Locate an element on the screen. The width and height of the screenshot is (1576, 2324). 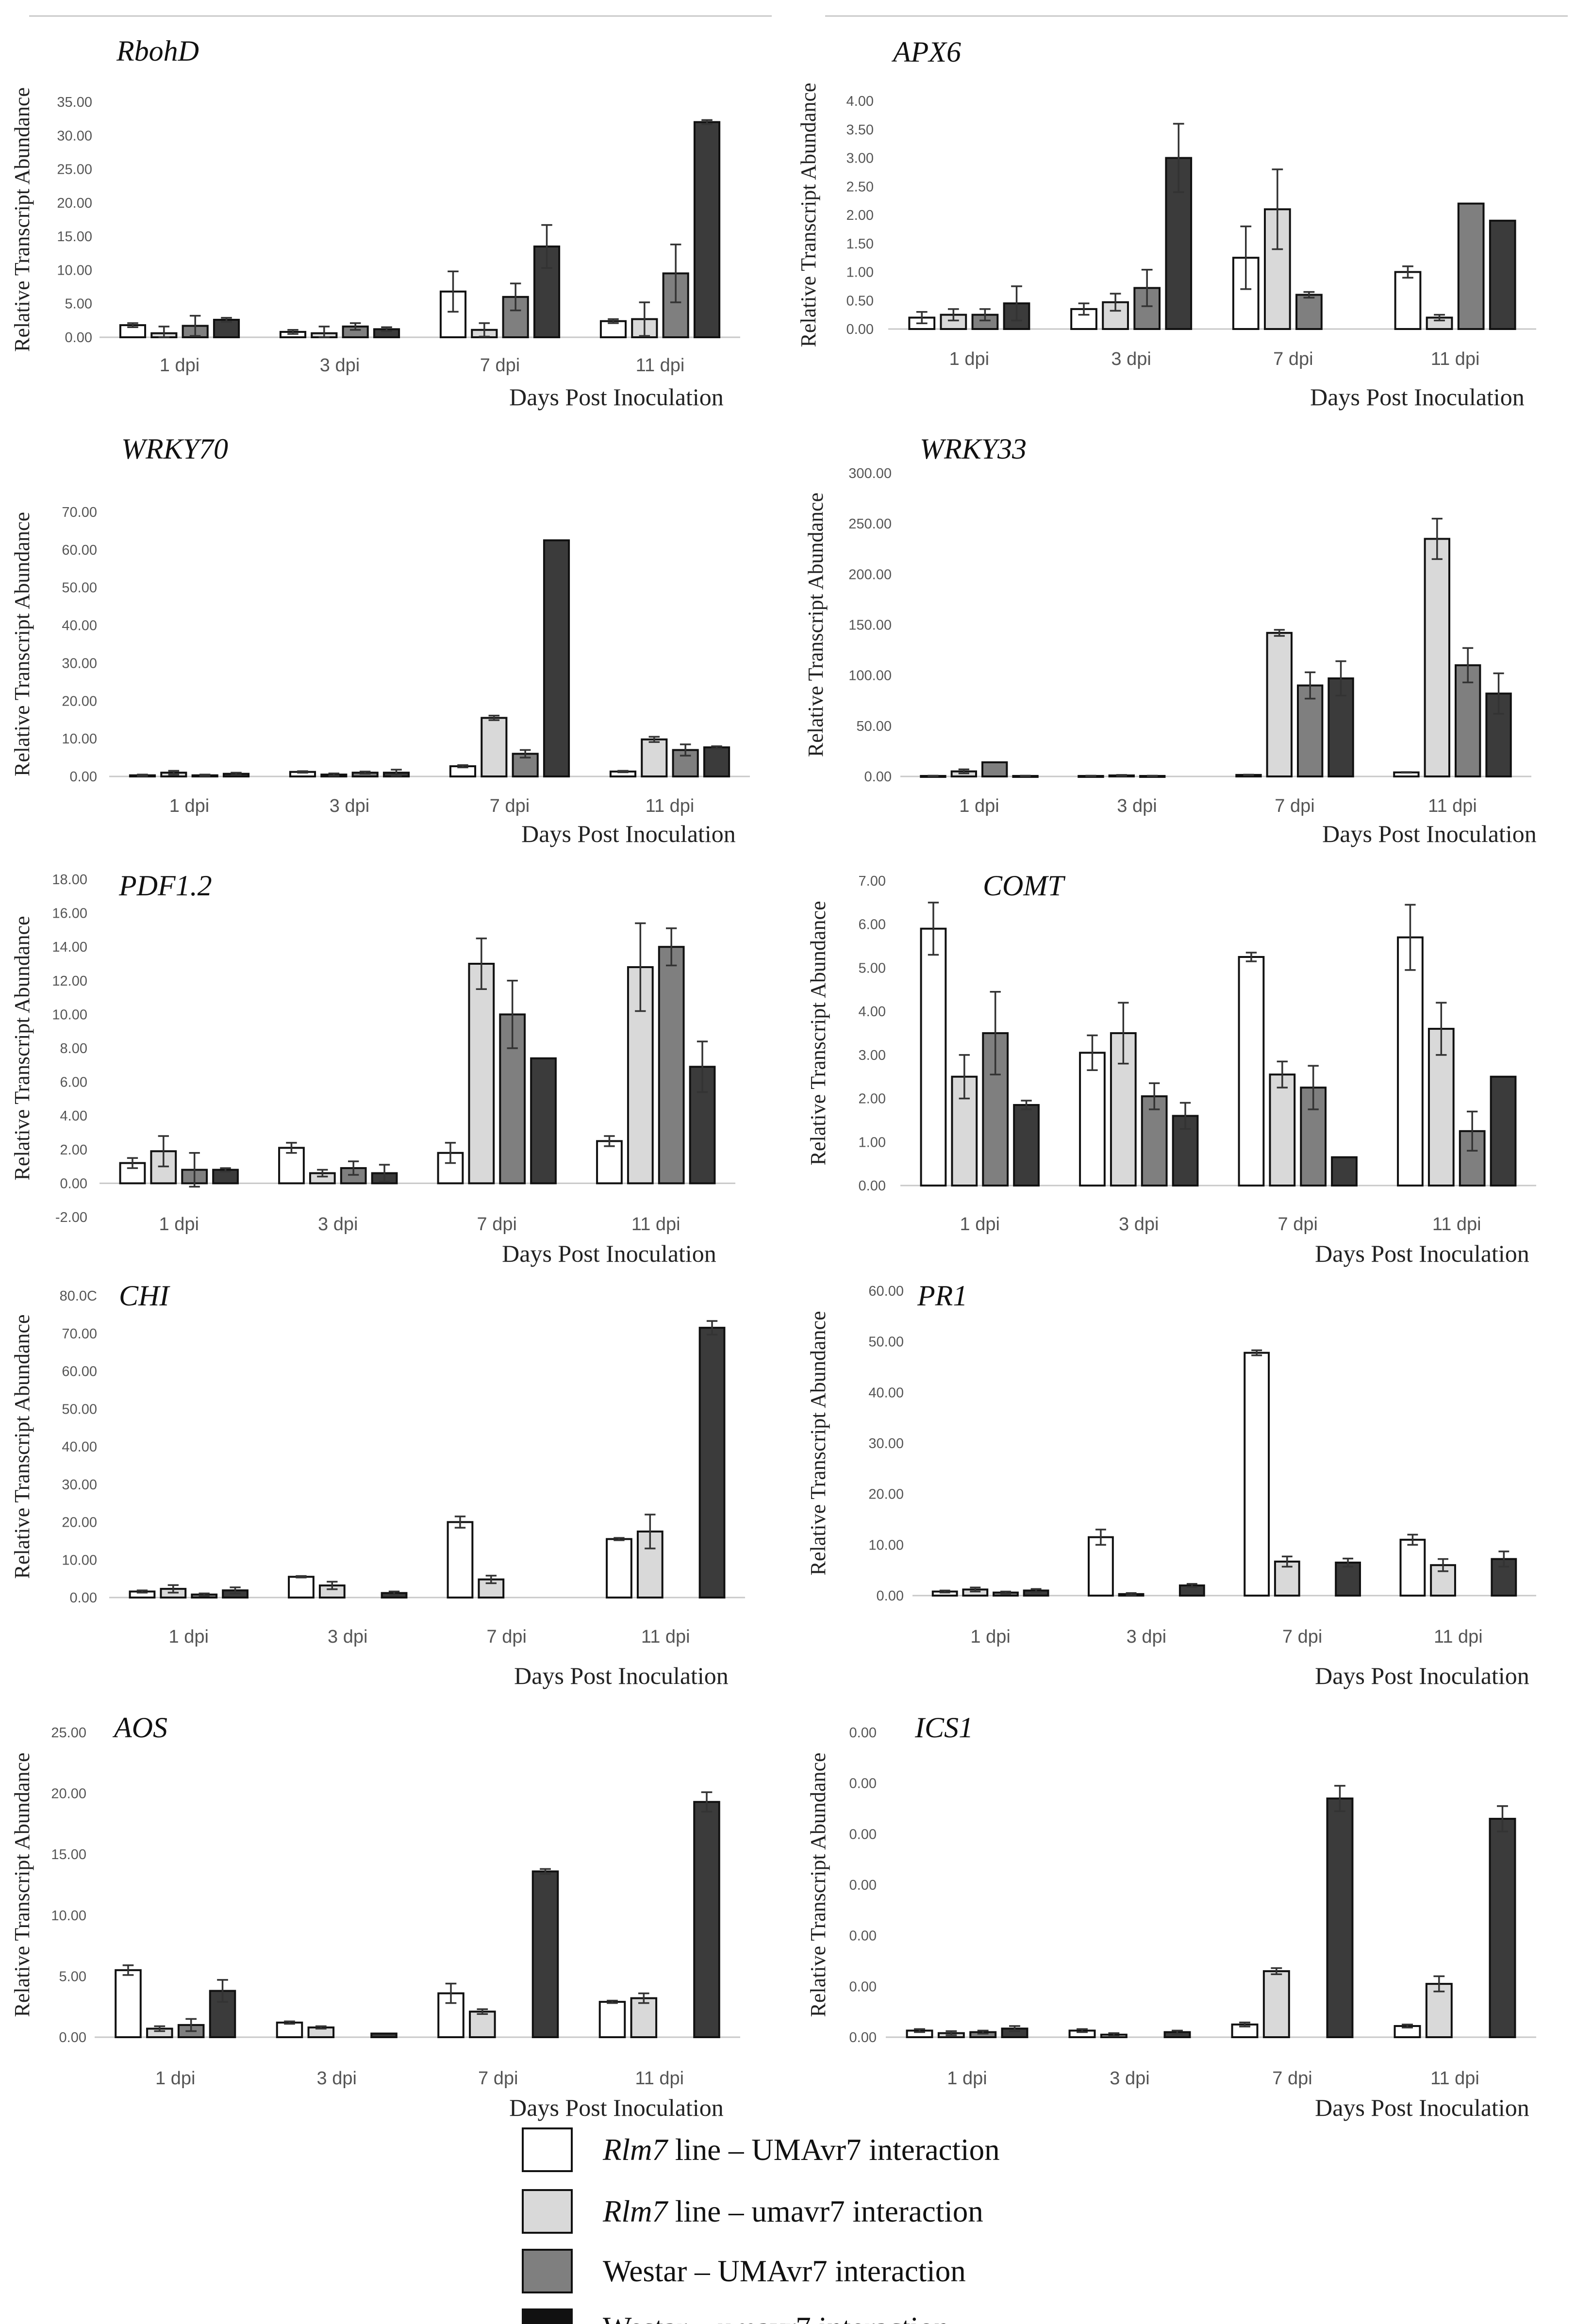
y-tick-label: 8.00 is located at coordinates (73, 1048).